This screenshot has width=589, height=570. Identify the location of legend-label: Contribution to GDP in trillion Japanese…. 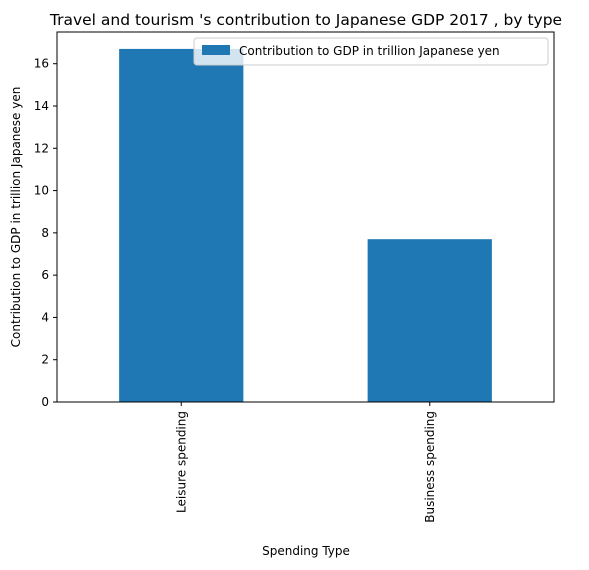
(369, 51).